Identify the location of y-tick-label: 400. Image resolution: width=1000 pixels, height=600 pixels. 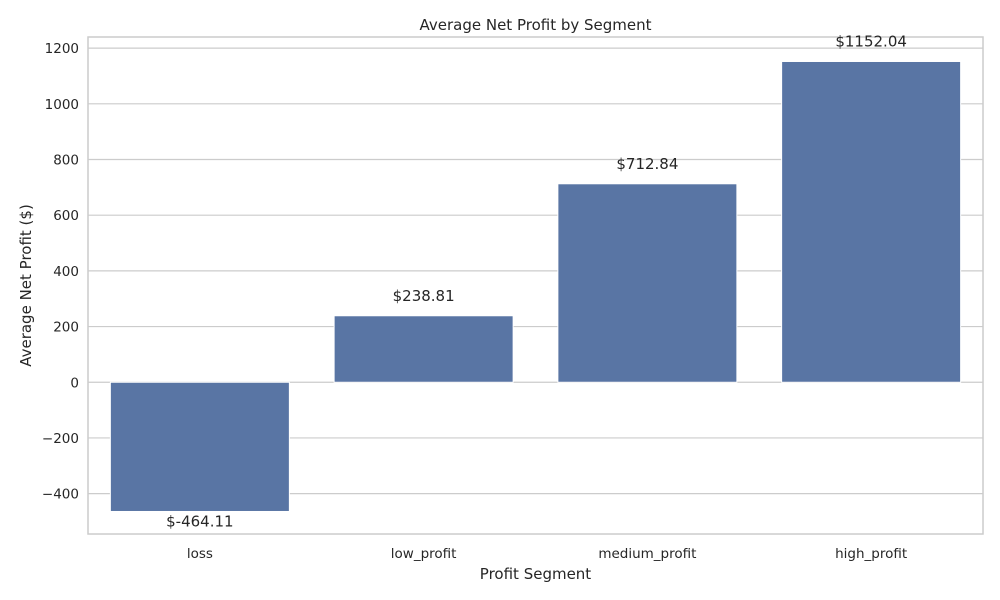
(66, 272).